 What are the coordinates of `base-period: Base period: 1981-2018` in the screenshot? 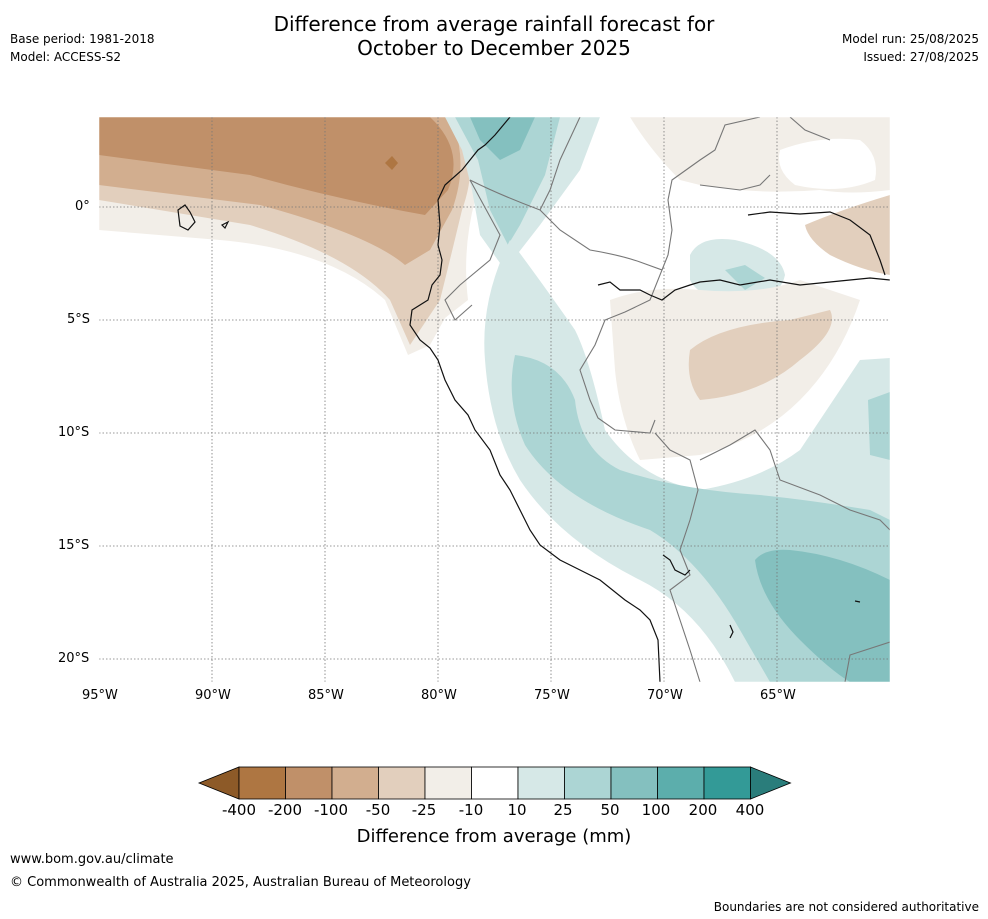 It's located at (82, 39).